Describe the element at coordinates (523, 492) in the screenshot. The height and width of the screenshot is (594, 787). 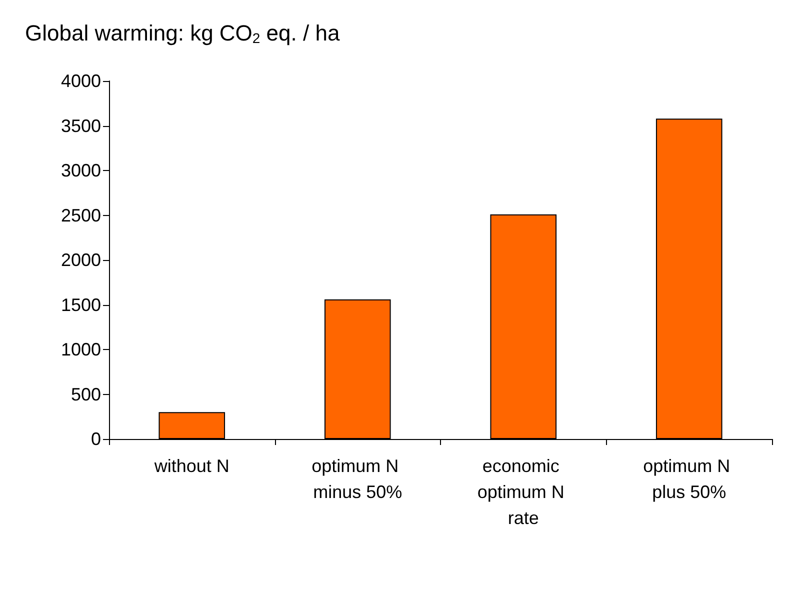
I see `x-tick-label: economic optimum N rate` at that location.